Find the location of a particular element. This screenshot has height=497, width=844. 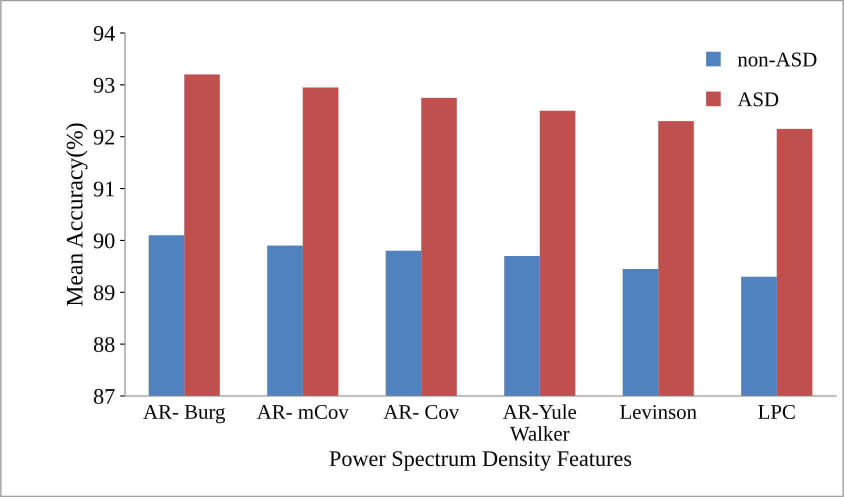

y-tick-label: 92 is located at coordinates (104, 137).